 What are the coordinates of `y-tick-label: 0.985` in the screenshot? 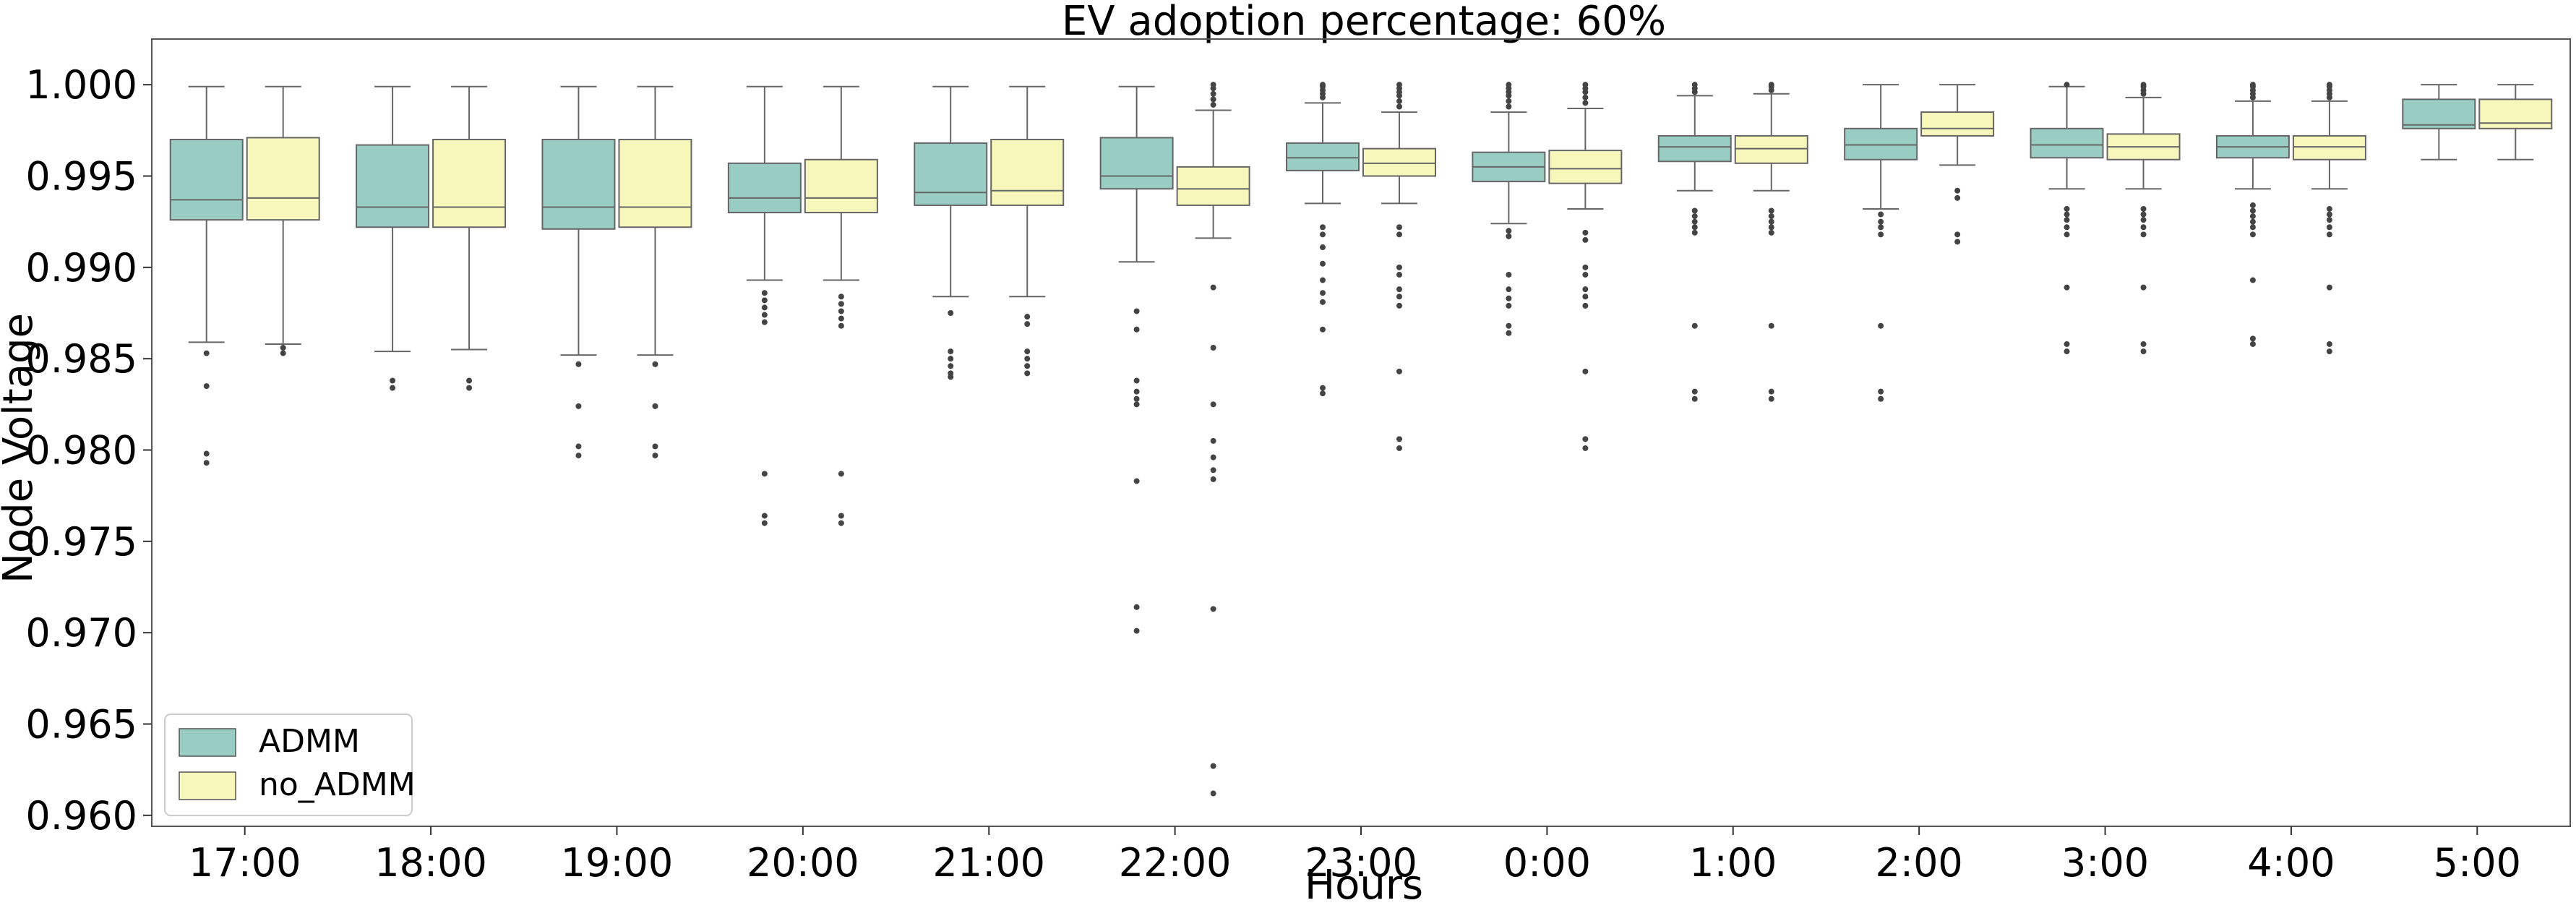 It's located at (81, 359).